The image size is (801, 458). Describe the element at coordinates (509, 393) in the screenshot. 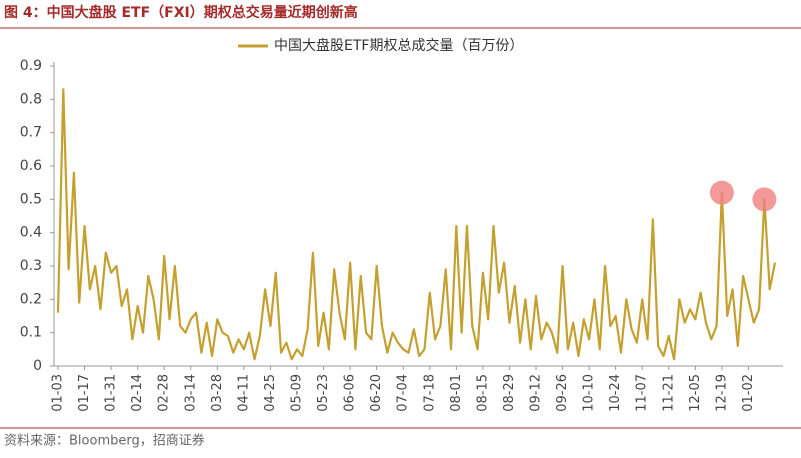

I see `x-tick-label: 08-29` at that location.